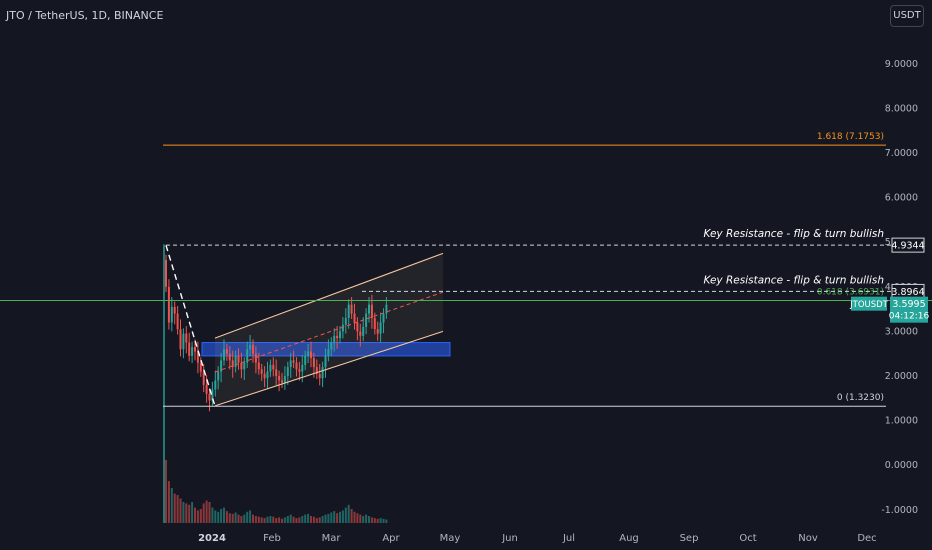  What do you see at coordinates (866, 538) in the screenshot?
I see `time-axis-tick: Dec` at bounding box center [866, 538].